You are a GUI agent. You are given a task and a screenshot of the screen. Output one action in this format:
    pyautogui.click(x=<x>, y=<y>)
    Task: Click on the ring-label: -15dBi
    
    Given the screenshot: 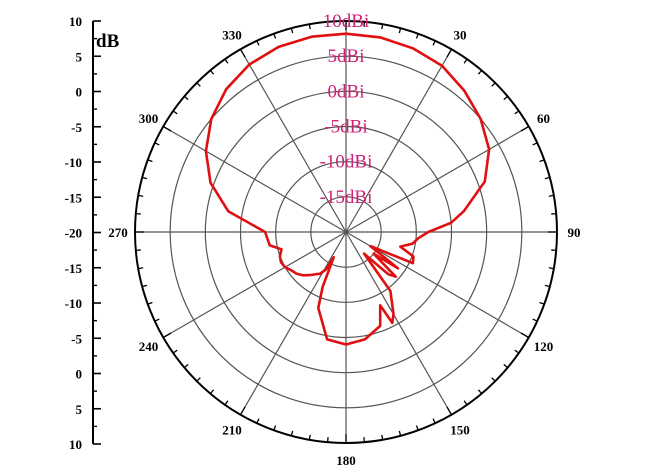 What is the action you would take?
    pyautogui.click(x=346, y=197)
    